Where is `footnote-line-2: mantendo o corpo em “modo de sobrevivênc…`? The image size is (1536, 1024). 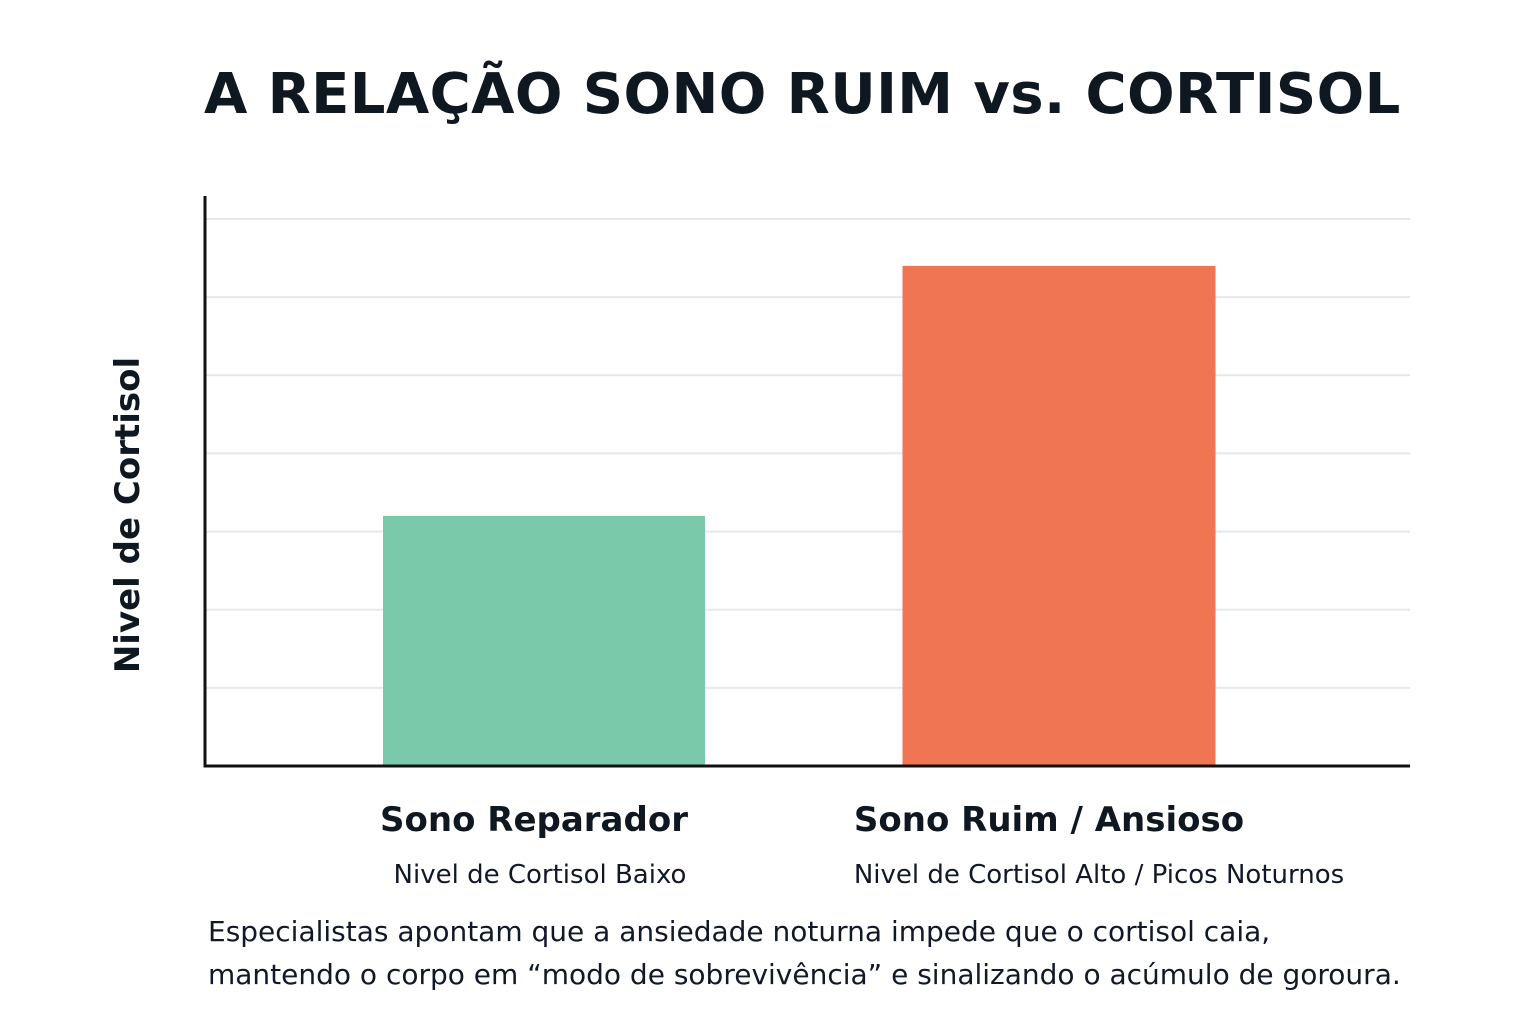 footnote-line-2: mantendo o corpo em “modo de sobrevivênc… is located at coordinates (804, 974).